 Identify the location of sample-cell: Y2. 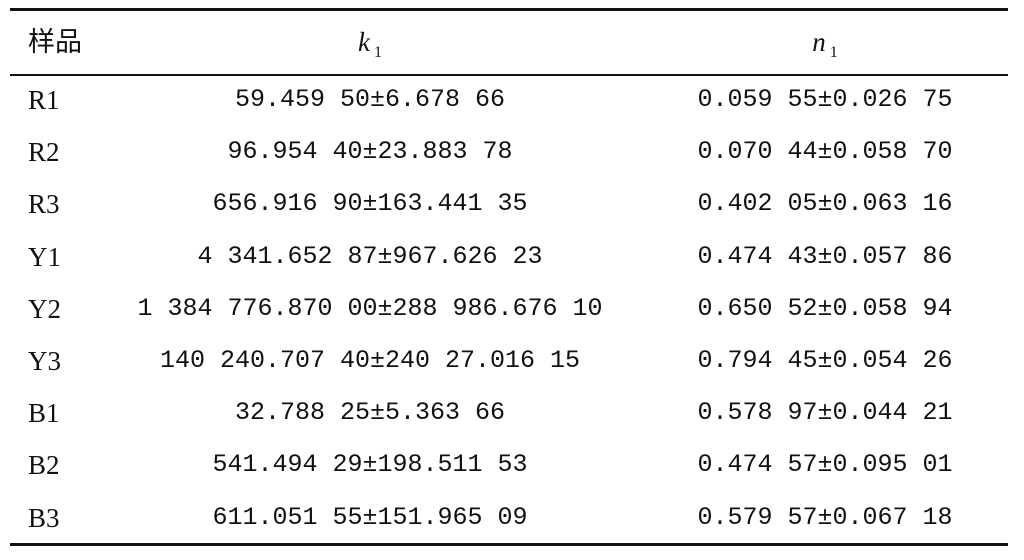
(44, 308).